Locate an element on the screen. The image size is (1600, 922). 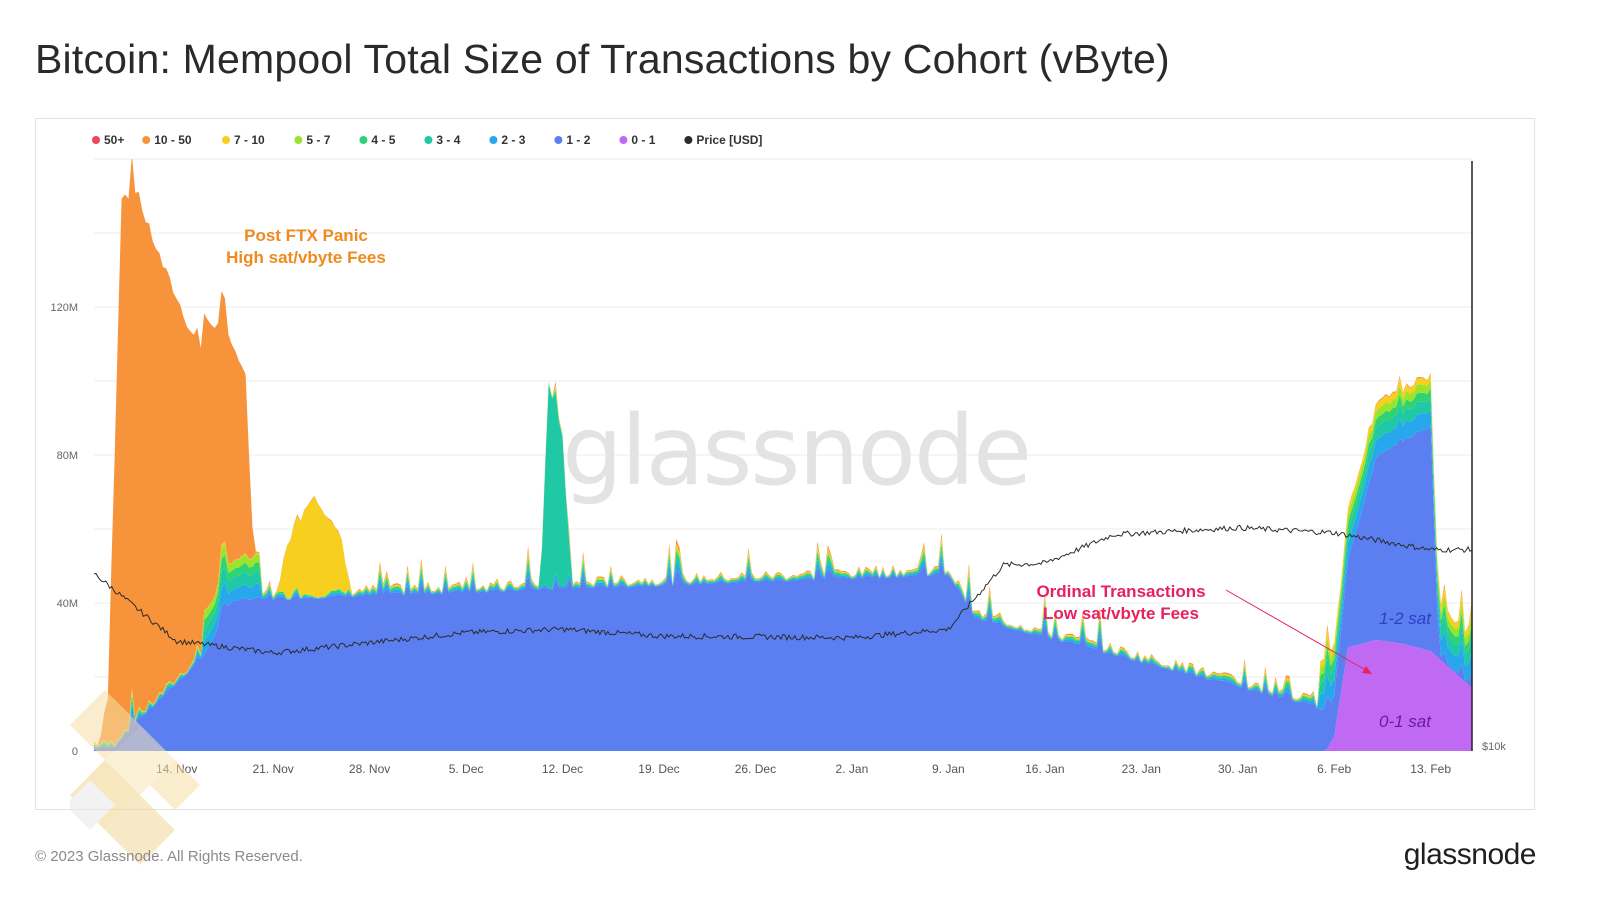
legend-label: 50+ is located at coordinates (114, 140).